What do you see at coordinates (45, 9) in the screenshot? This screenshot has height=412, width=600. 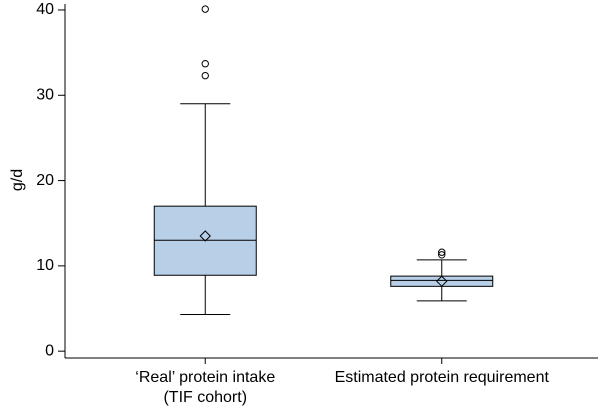 I see `y-tick-label: 40` at bounding box center [45, 9].